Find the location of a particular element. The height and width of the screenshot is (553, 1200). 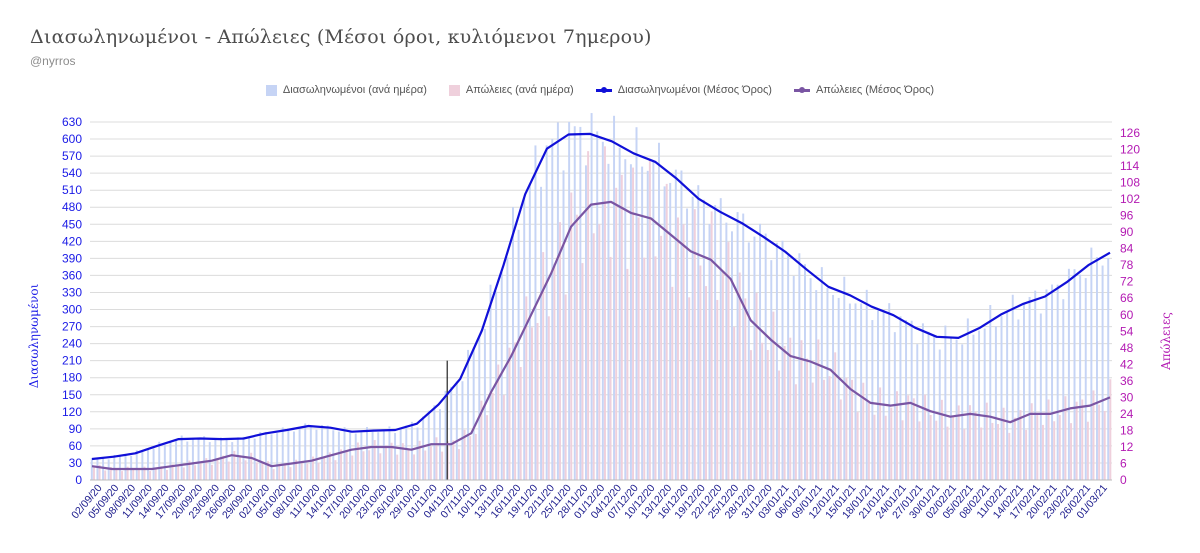

y-tick-left-16: 480 is located at coordinates (72, 207).